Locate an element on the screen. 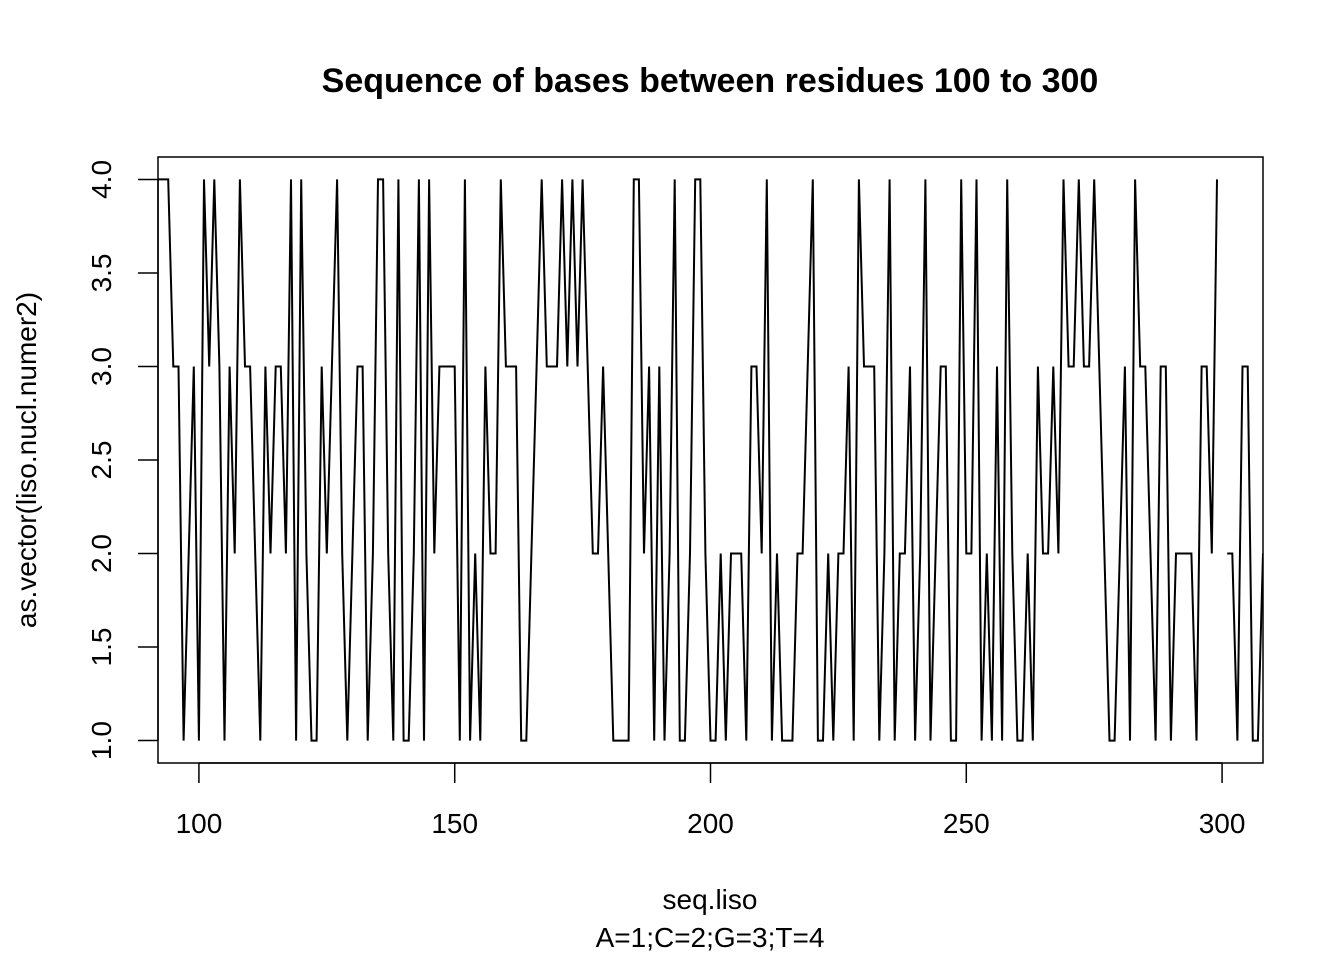 The width and height of the screenshot is (1344, 960). x-tick-label: 200 is located at coordinates (710, 823).